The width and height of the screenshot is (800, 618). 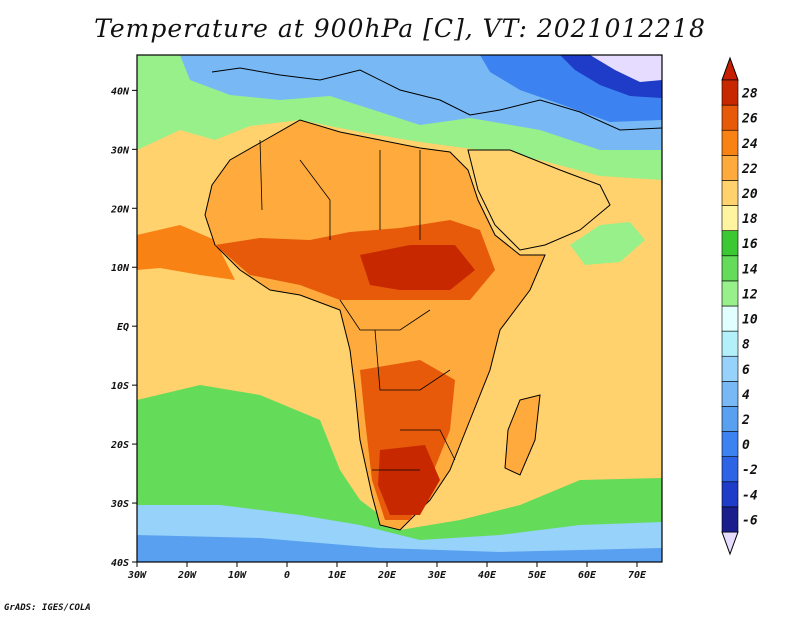 I want to click on lat-tick-label: 40N, so click(x=120, y=91).